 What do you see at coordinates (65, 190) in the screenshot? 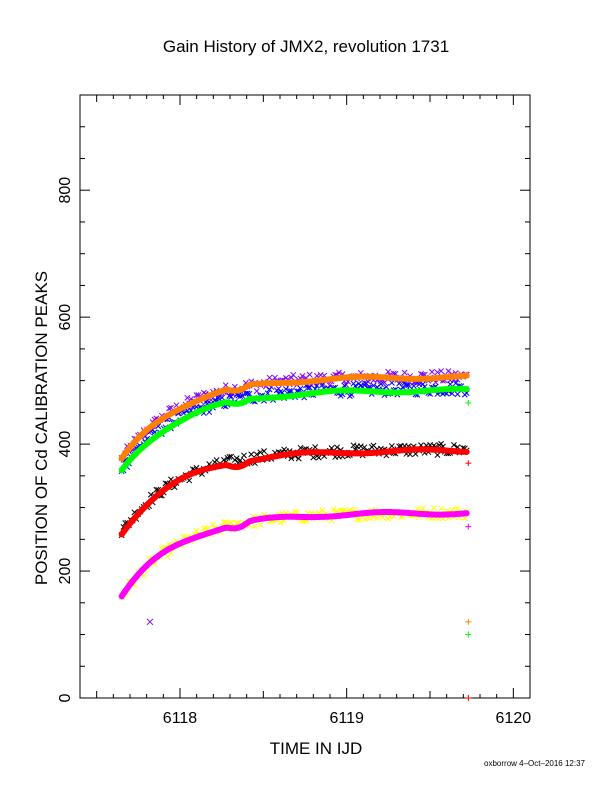
I see `y-tick-label: 800` at bounding box center [65, 190].